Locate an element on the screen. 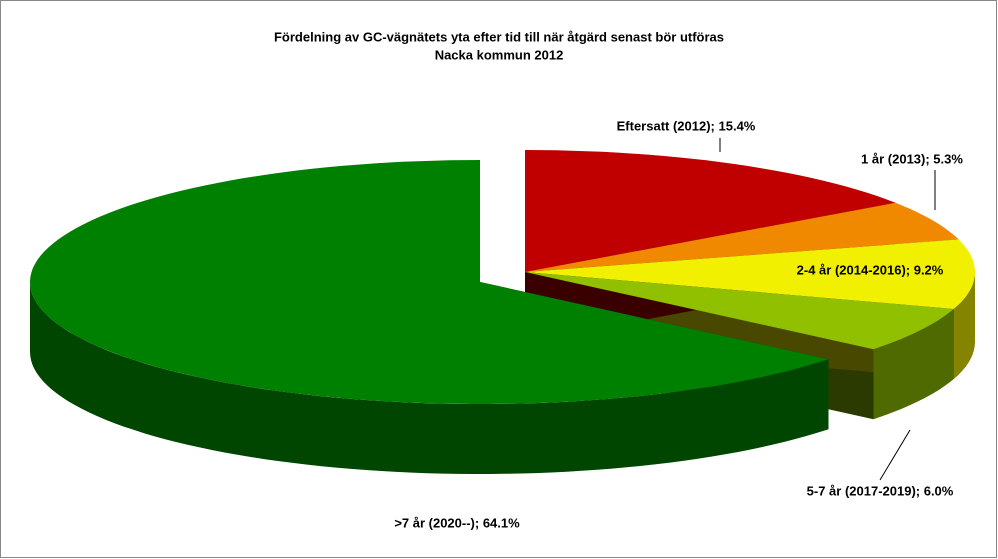 This screenshot has width=998, height=559. leader-line is located at coordinates (895, 455).